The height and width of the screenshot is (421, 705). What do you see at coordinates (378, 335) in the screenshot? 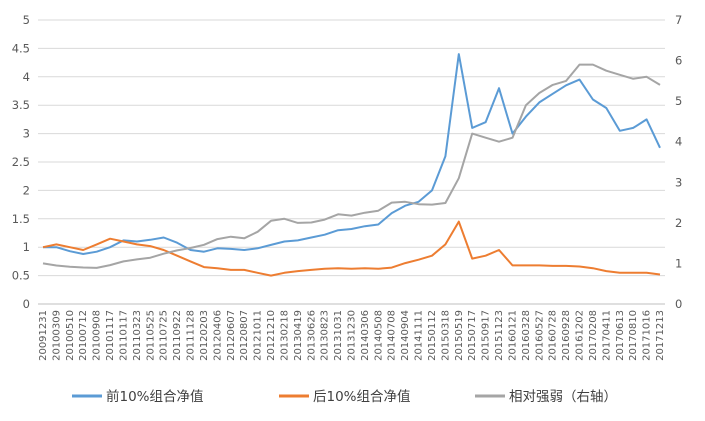
I see `x-tick-label: 20140508` at bounding box center [378, 335].